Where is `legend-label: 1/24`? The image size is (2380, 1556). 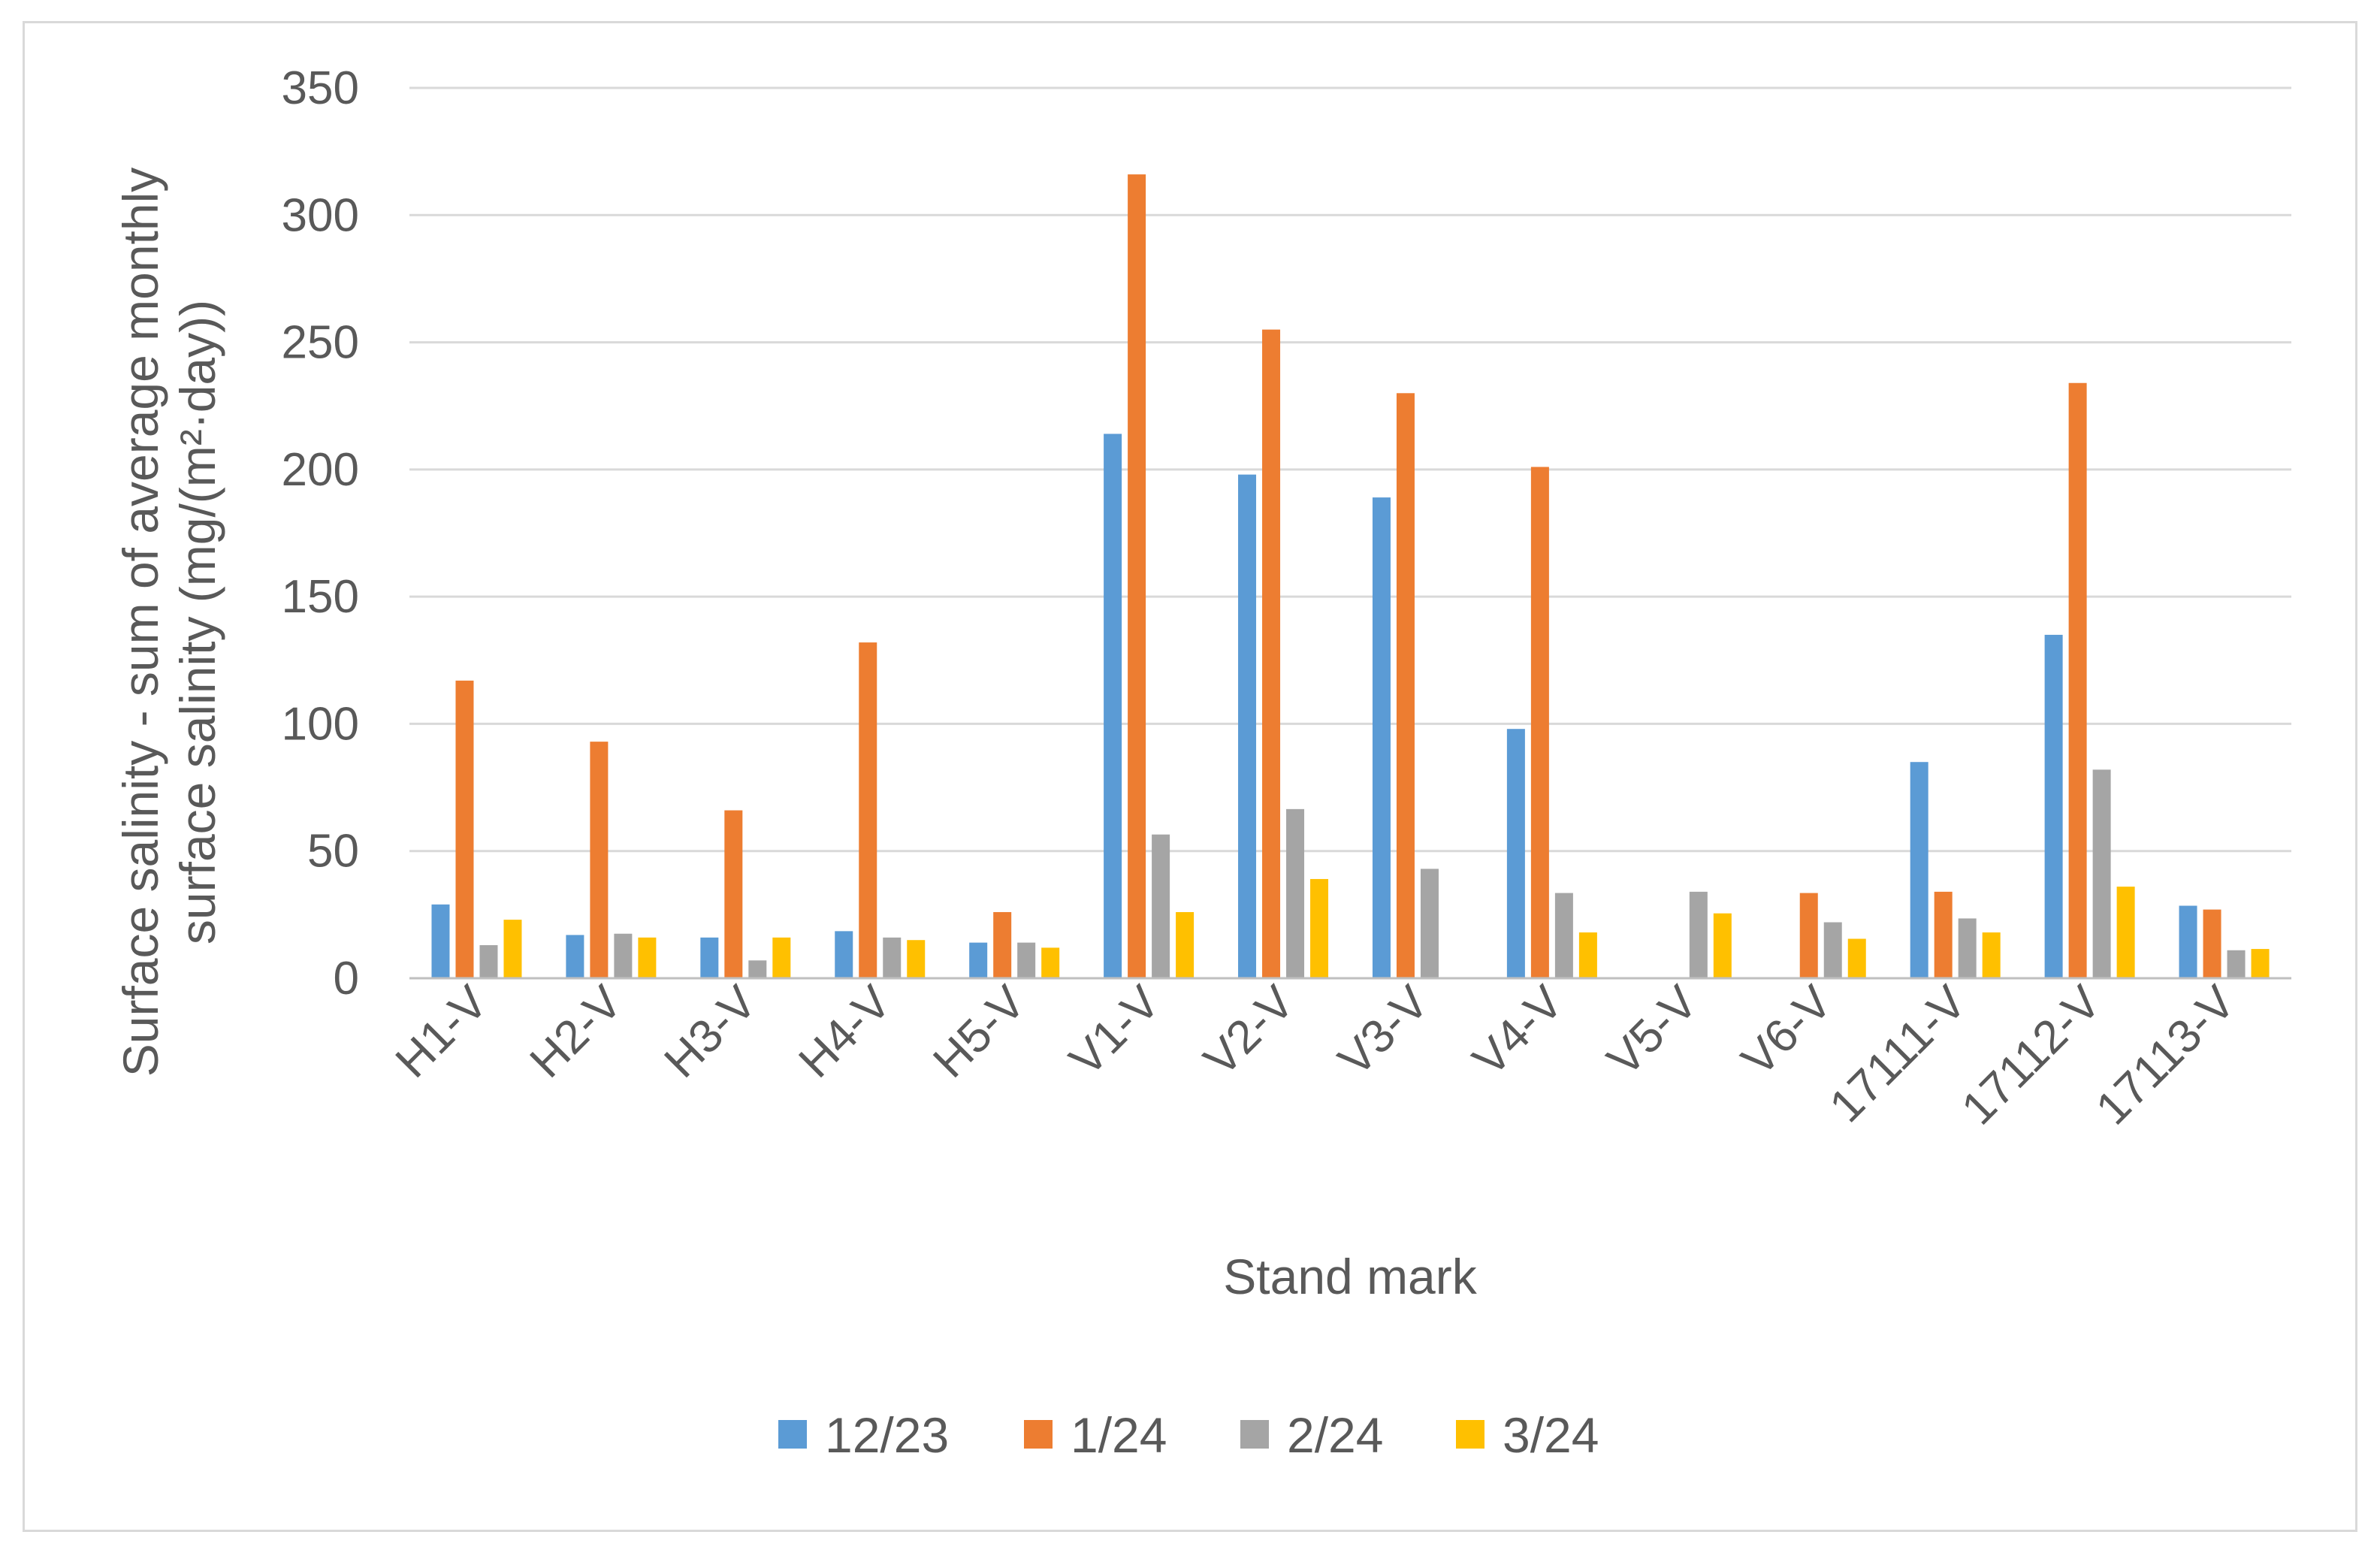
legend-label: 1/24 is located at coordinates (1119, 1435).